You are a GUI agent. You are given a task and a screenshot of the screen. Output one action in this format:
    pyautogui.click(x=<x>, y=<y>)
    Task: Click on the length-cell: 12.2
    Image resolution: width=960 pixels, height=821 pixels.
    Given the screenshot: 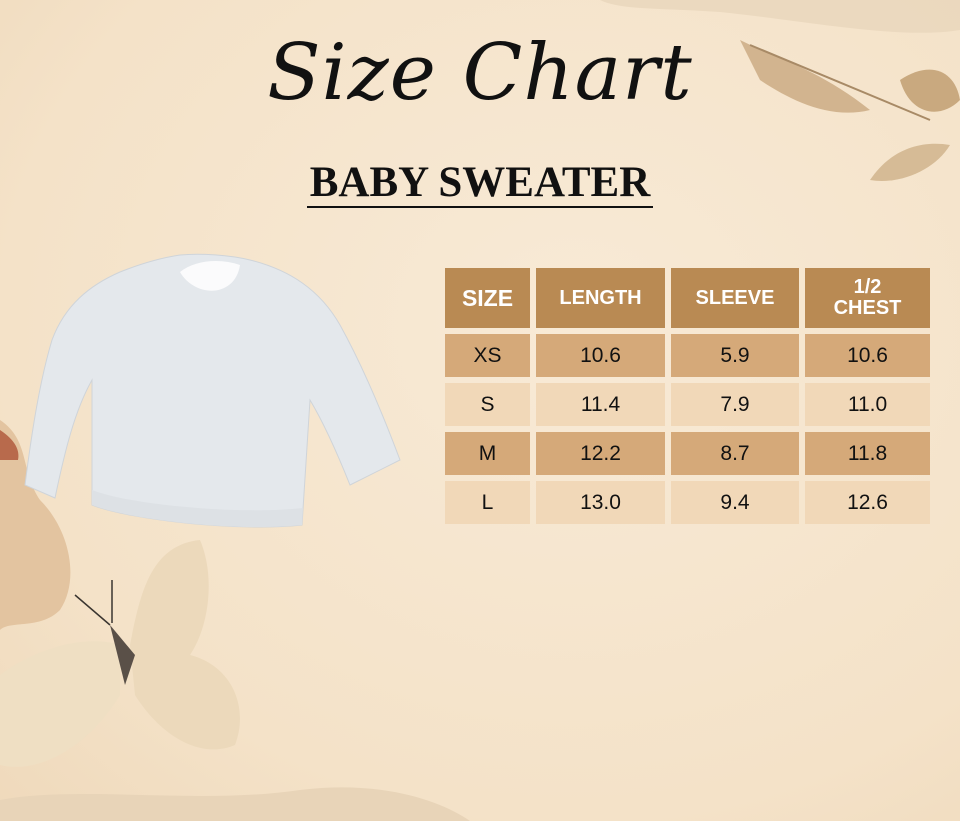 What is the action you would take?
    pyautogui.click(x=600, y=453)
    